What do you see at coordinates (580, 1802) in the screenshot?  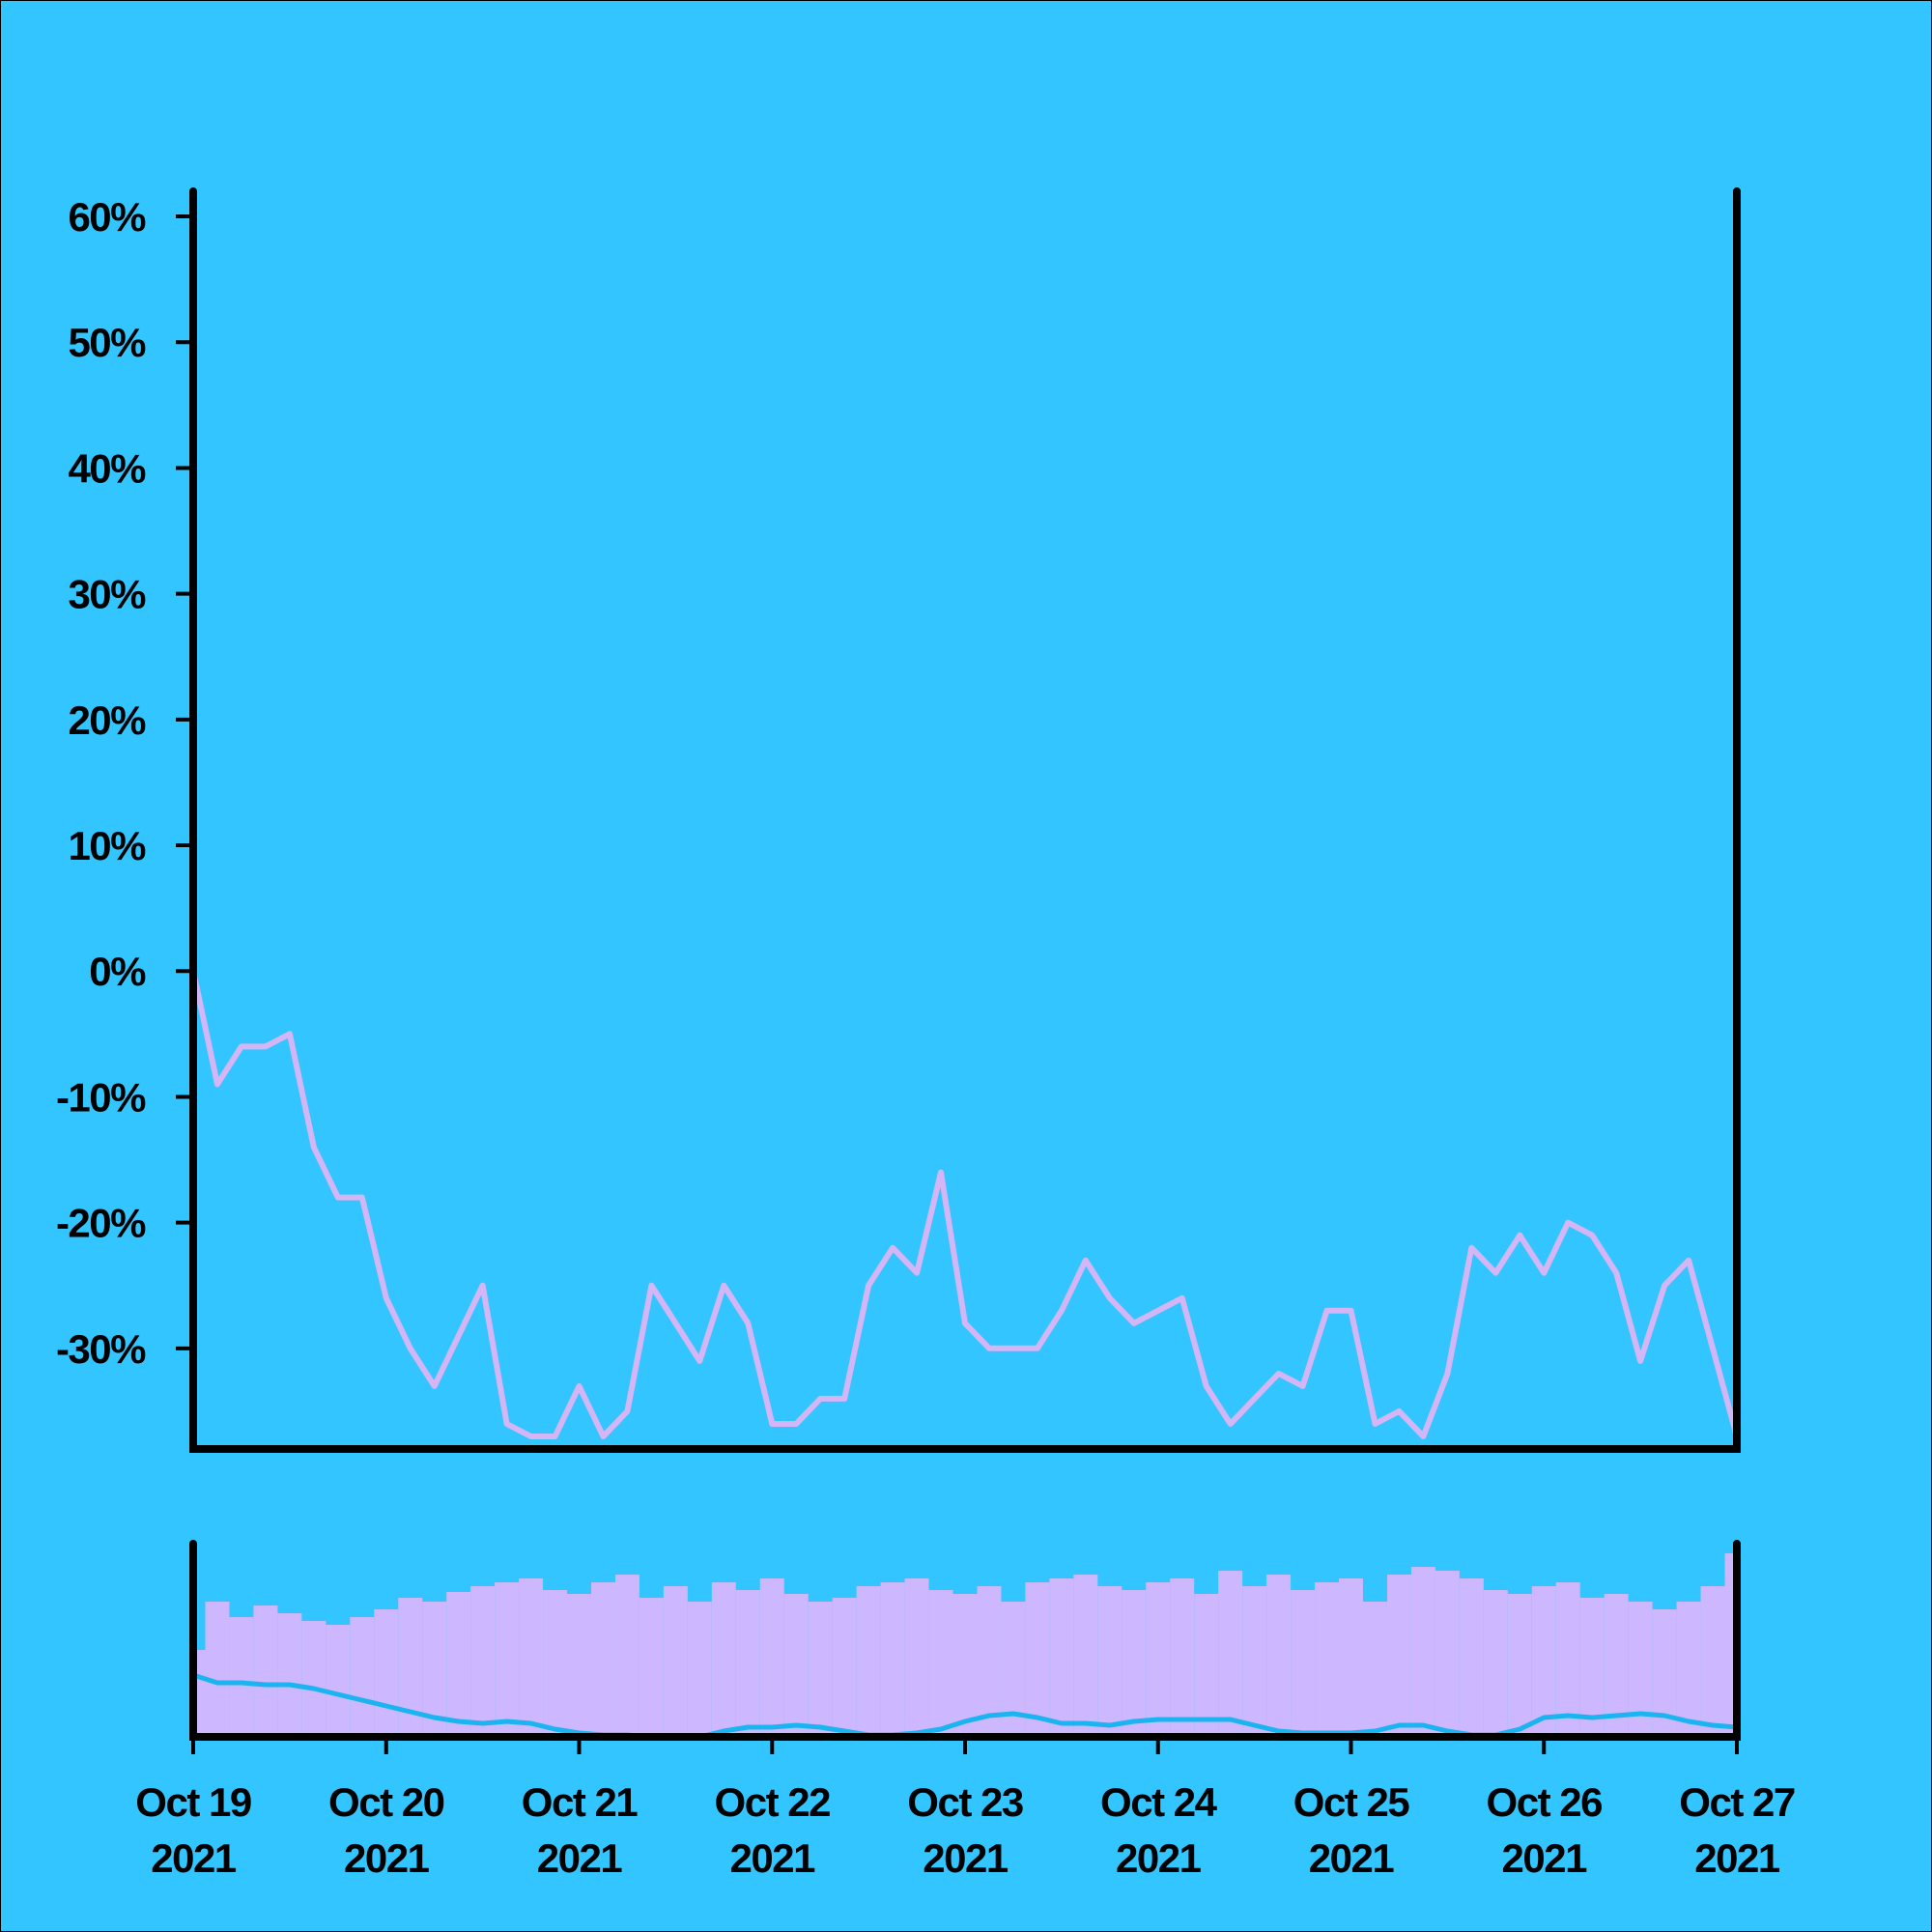 I see `x-tick-label: Oct 21` at bounding box center [580, 1802].